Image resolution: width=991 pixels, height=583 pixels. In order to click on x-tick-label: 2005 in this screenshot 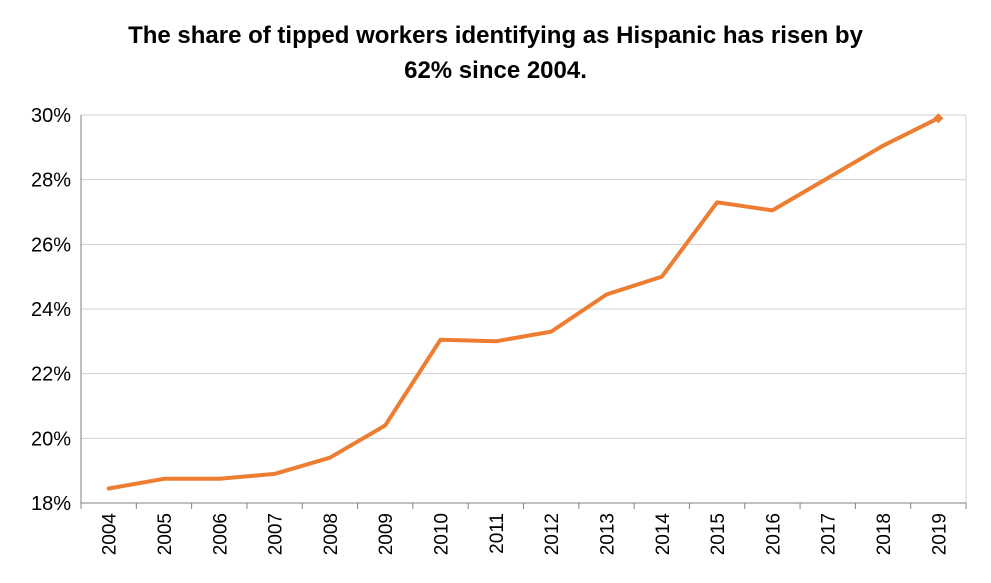, I will do `click(165, 534)`.